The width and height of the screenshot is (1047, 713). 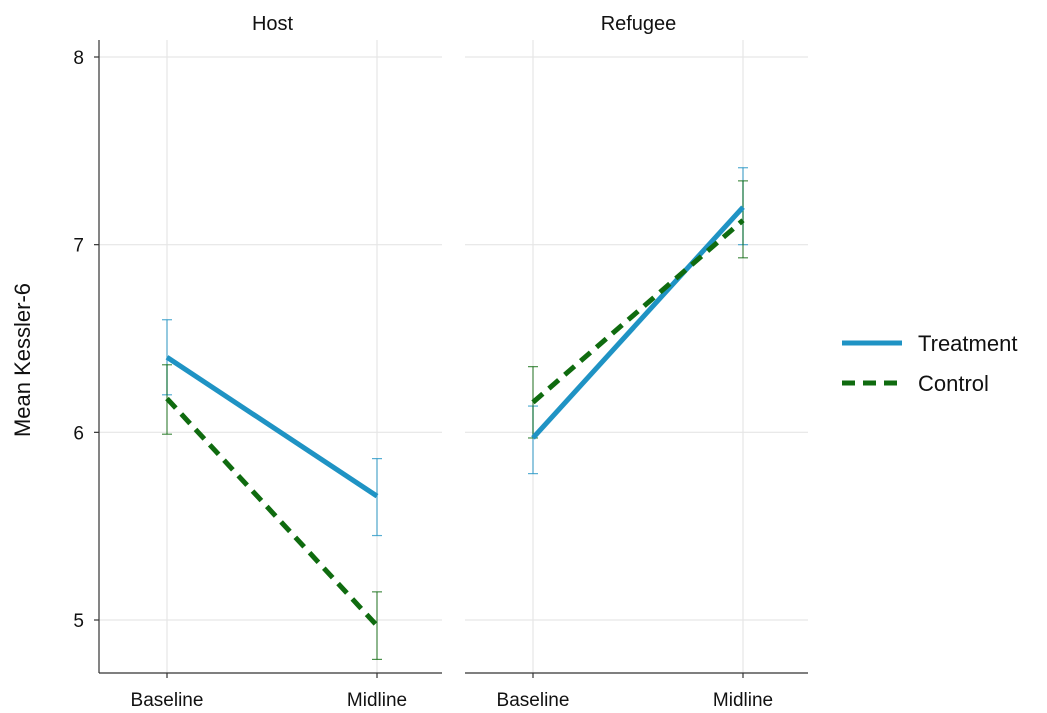 I want to click on y-tick-label: 5, so click(x=78, y=621).